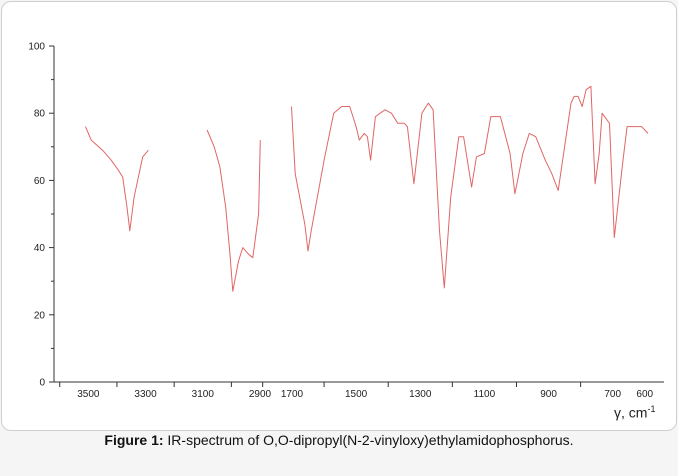  I want to click on caption-label: Figure 1:, so click(134, 440).